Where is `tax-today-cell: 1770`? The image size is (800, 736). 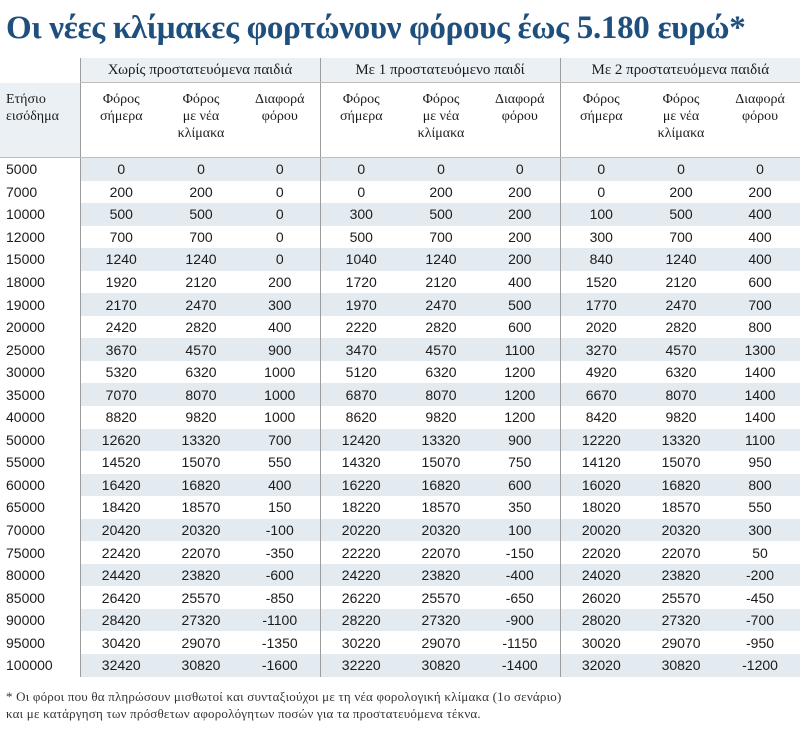
tax-today-cell: 1770 is located at coordinates (601, 304).